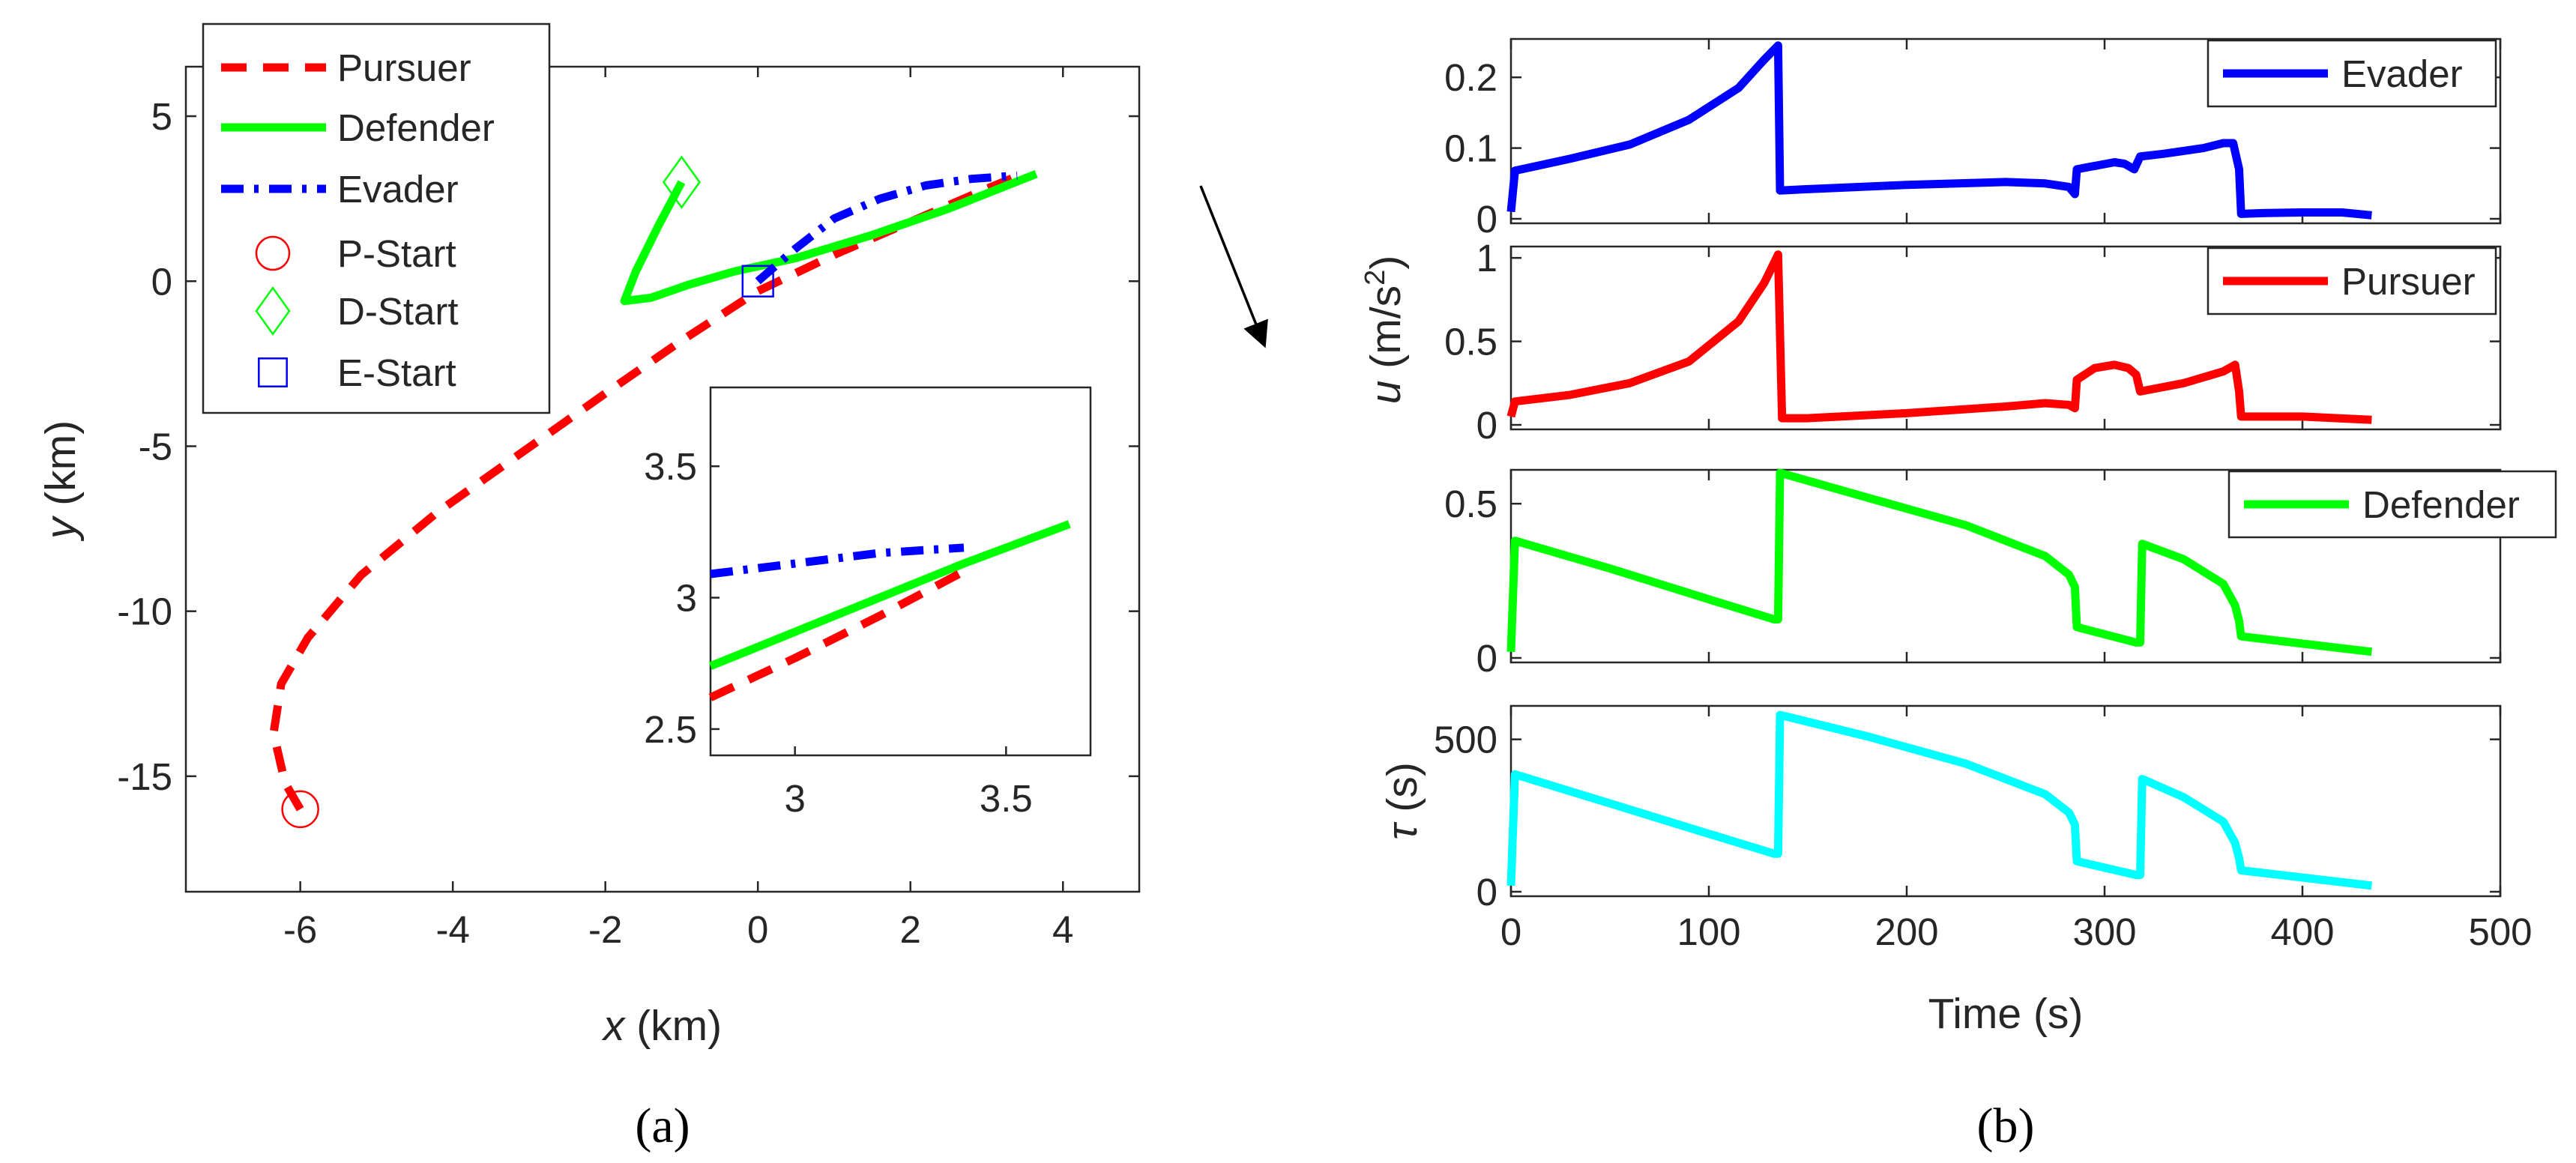 The height and width of the screenshot is (1163, 2576). What do you see at coordinates (144, 611) in the screenshot?
I see `y-tick-label: -10` at bounding box center [144, 611].